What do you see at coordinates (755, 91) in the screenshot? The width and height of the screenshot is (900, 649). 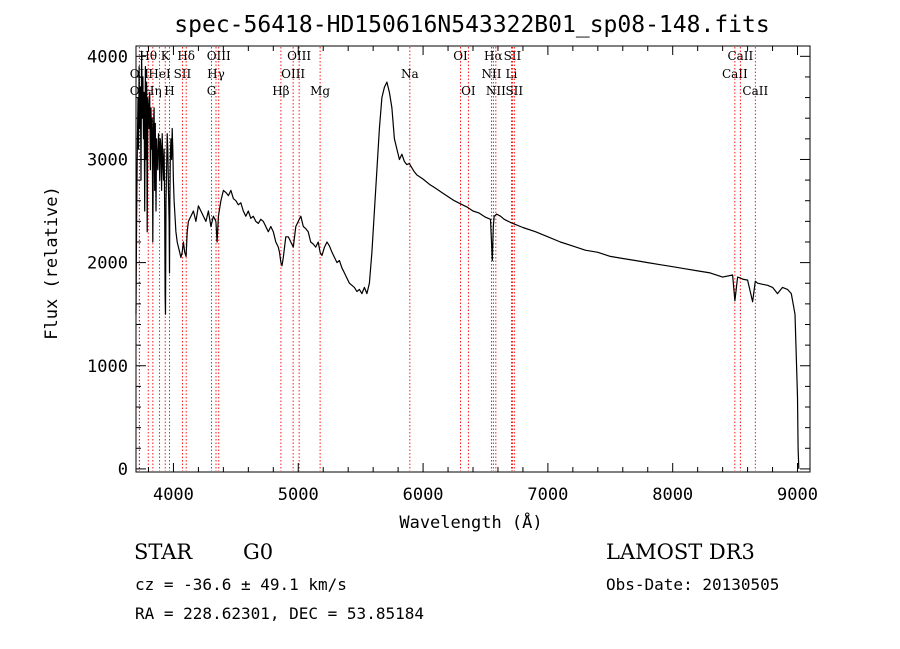 I see `line-label-27: CaII` at bounding box center [755, 91].